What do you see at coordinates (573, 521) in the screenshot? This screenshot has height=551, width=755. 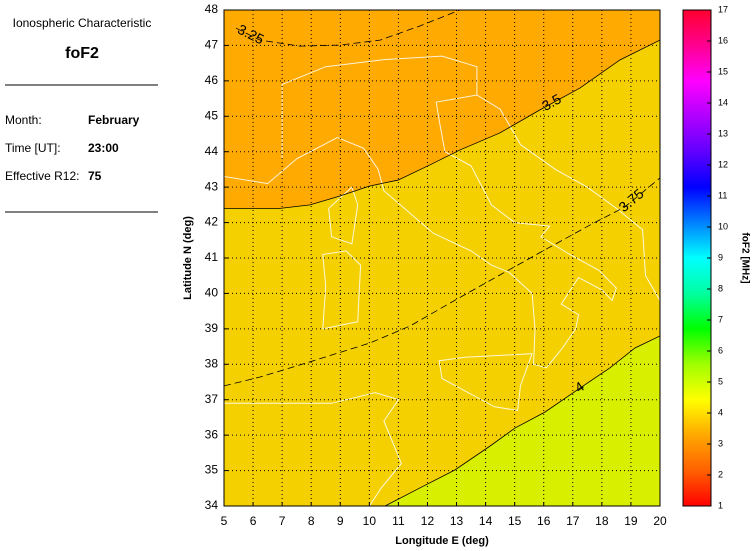 I see `x-tick-label: 17` at bounding box center [573, 521].